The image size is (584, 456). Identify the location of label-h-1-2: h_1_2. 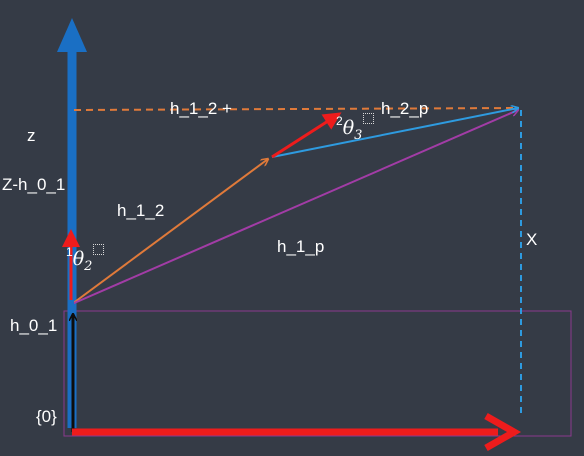
(141, 210).